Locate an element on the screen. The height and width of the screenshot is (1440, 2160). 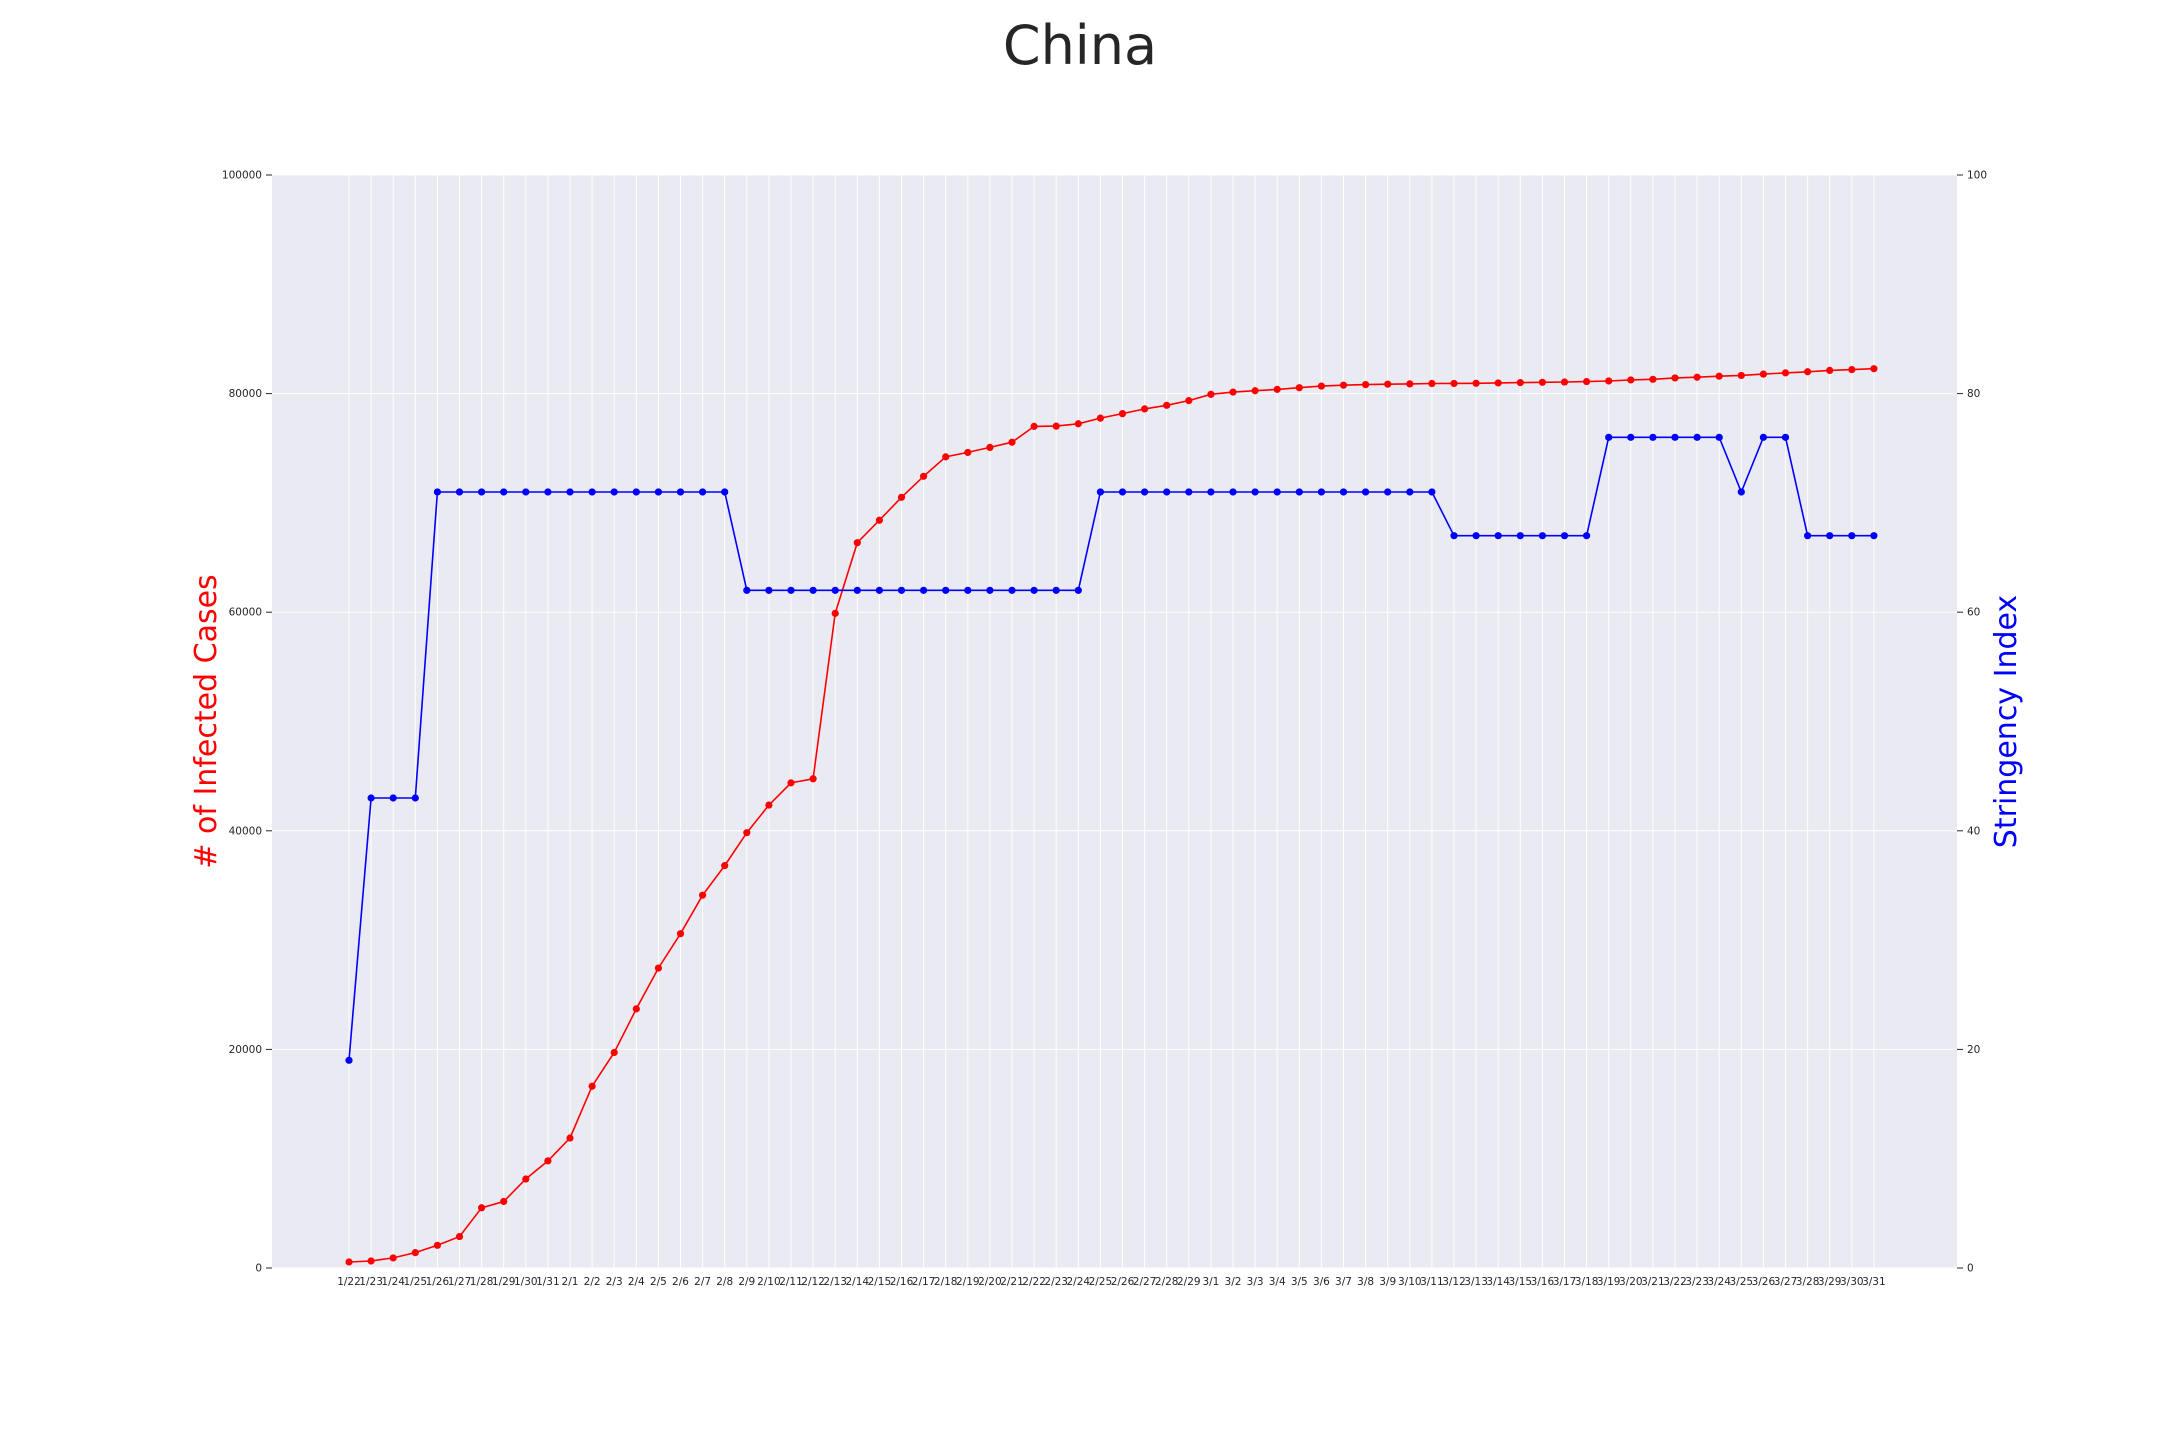
x-tick-label: 1/23 is located at coordinates (371, 1282).